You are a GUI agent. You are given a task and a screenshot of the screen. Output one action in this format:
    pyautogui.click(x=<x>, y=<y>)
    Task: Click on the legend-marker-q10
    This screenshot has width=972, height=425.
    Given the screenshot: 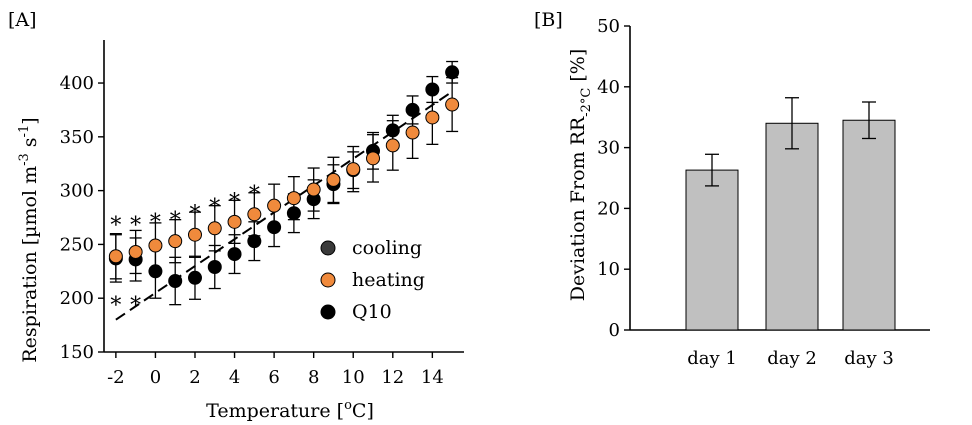 What is the action you would take?
    pyautogui.click(x=328, y=312)
    